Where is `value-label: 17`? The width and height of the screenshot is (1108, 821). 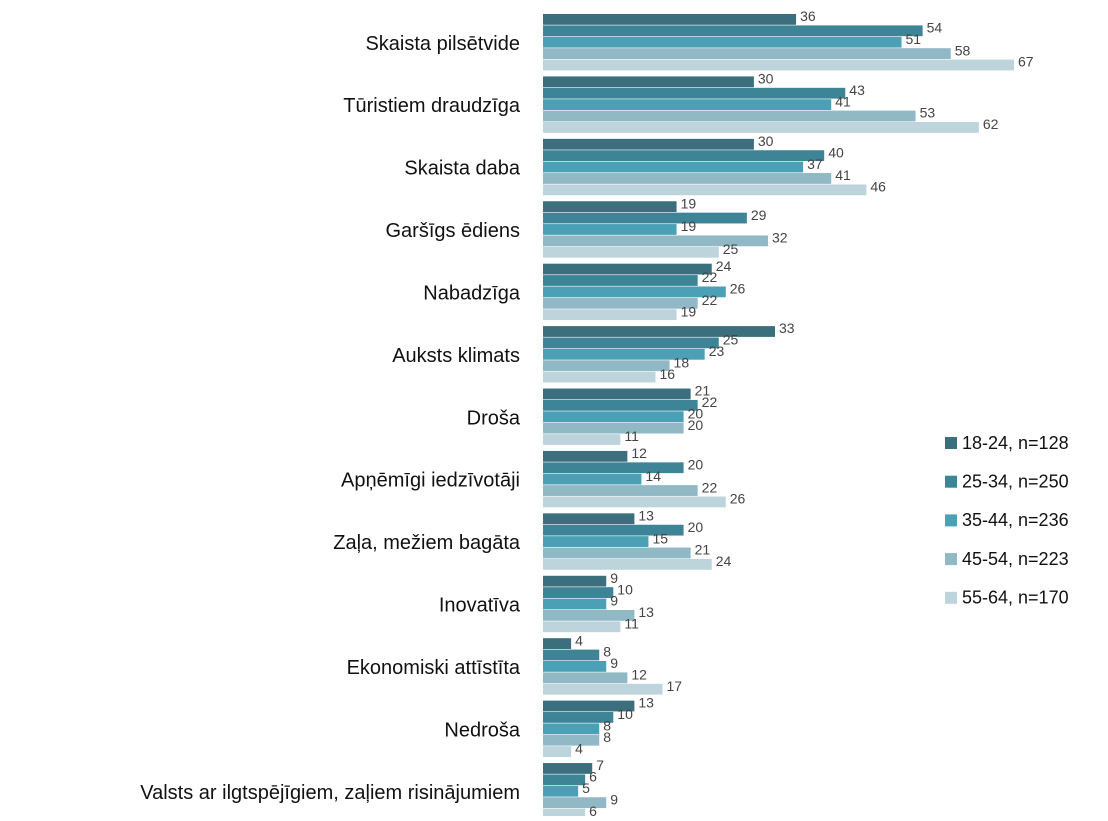 value-label: 17 is located at coordinates (675, 686).